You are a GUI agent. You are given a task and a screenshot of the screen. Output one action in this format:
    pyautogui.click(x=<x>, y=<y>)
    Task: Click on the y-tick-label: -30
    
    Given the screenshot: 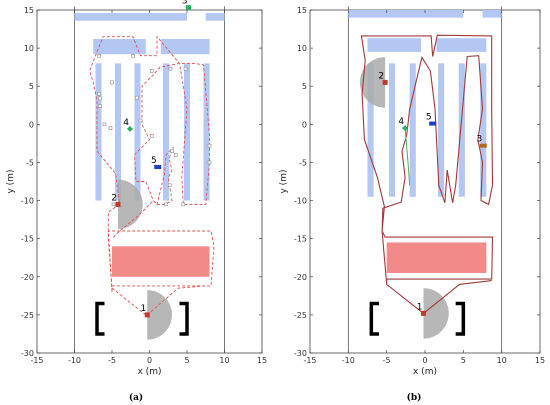 What is the action you would take?
    pyautogui.click(x=27, y=353)
    